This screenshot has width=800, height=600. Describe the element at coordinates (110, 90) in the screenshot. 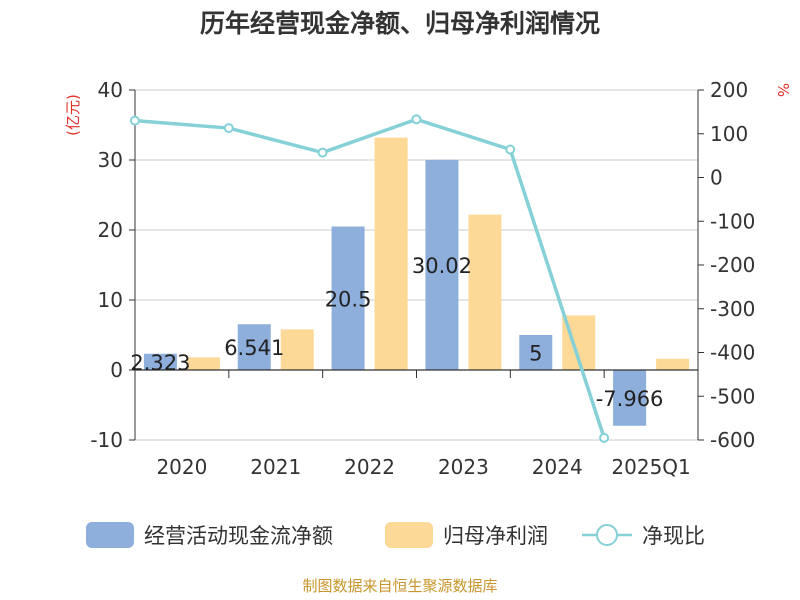

I see `left-tick-label: 40` at that location.